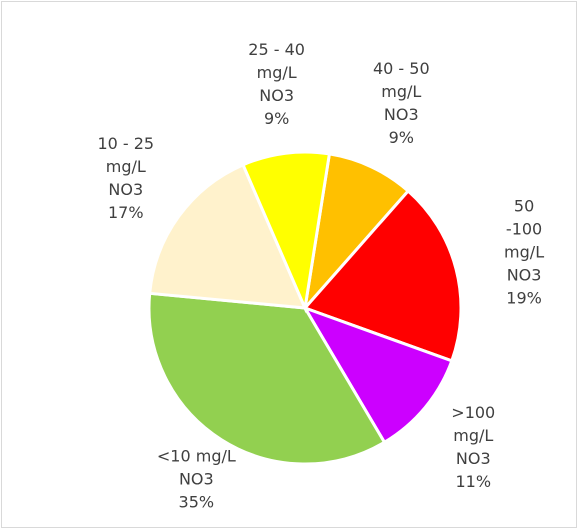 This screenshot has width=578, height=529. I want to click on category-label: 40 - 50 mg/L NO3, so click(401, 92).